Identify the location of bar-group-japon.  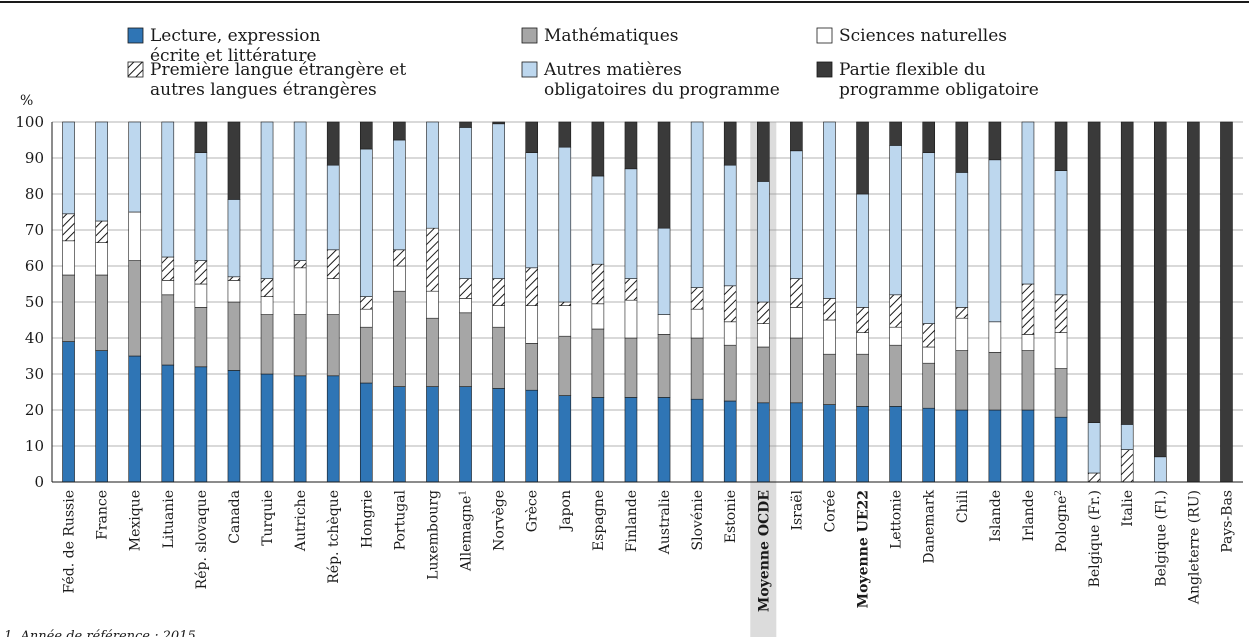
(565, 302).